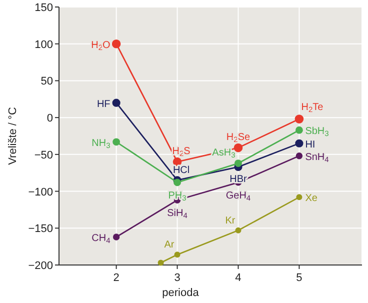  What do you see at coordinates (101, 144) in the screenshot?
I see `annotation: NH$_{3}$` at bounding box center [101, 144].